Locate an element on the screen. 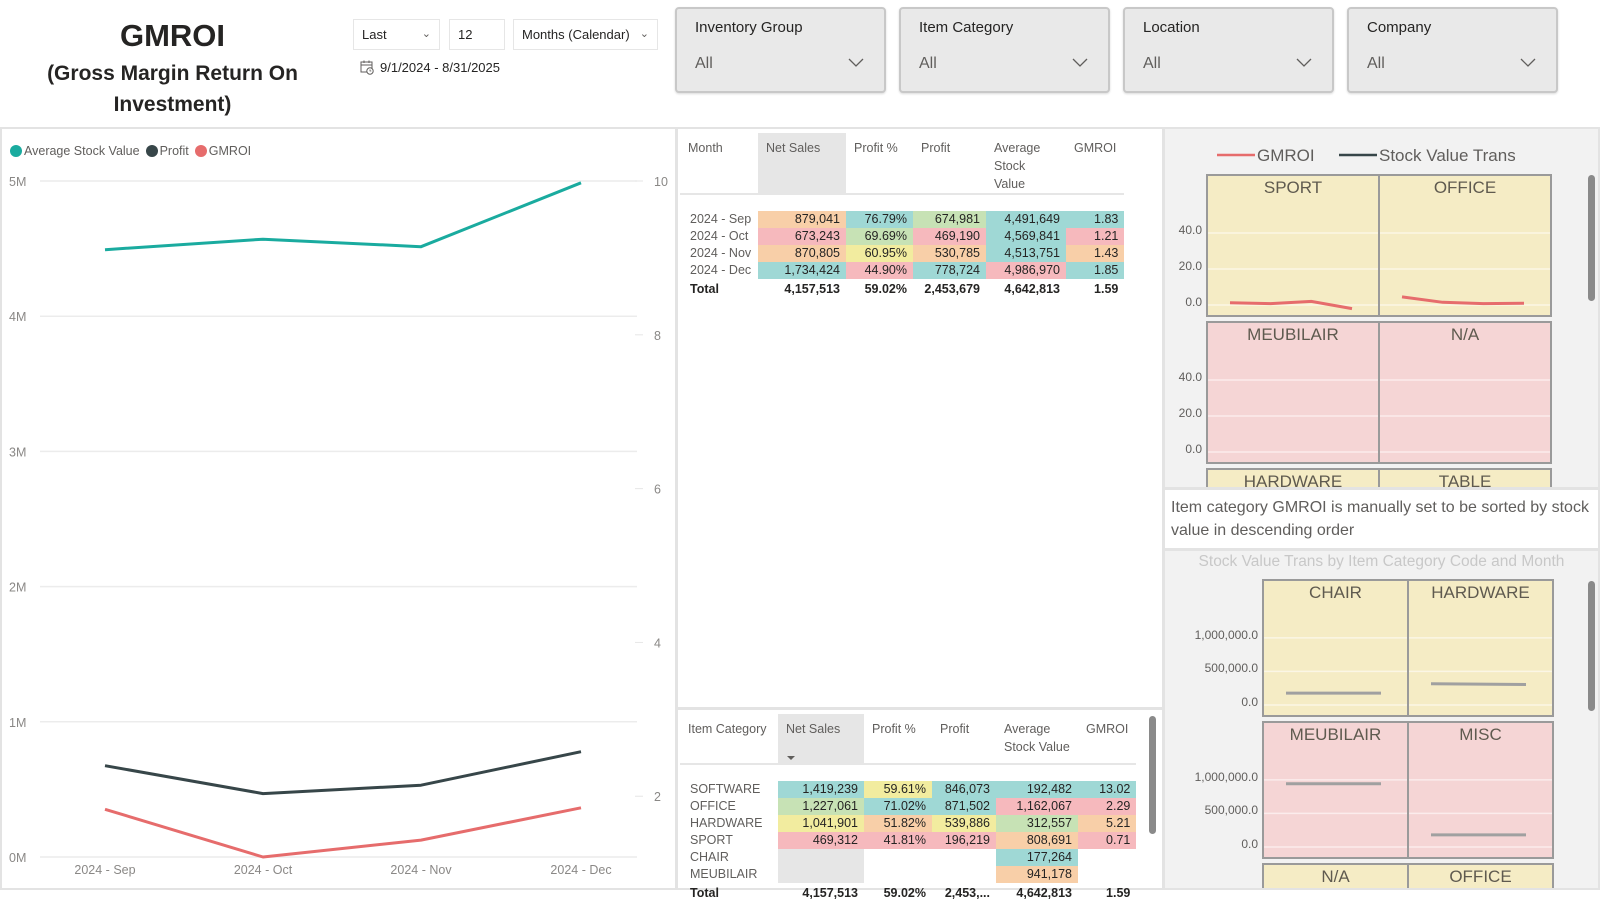 This screenshot has width=1600, height=912. slicer-company: Company All is located at coordinates (1452, 50).